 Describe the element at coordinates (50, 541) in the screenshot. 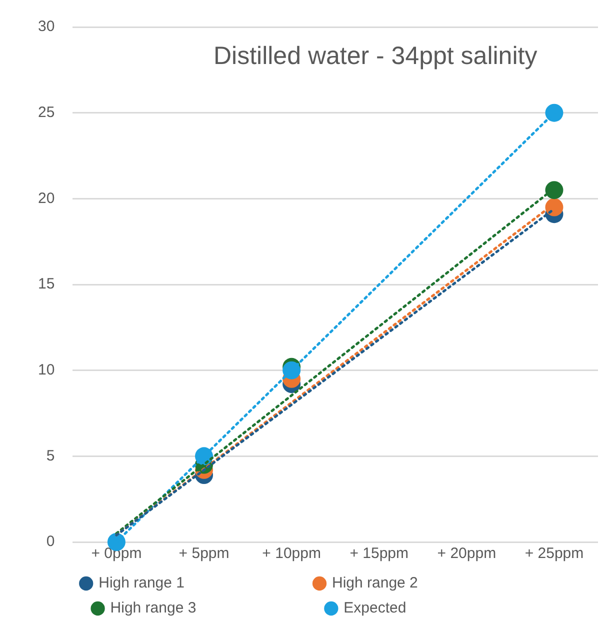

I see `y-tick-label: 0` at that location.